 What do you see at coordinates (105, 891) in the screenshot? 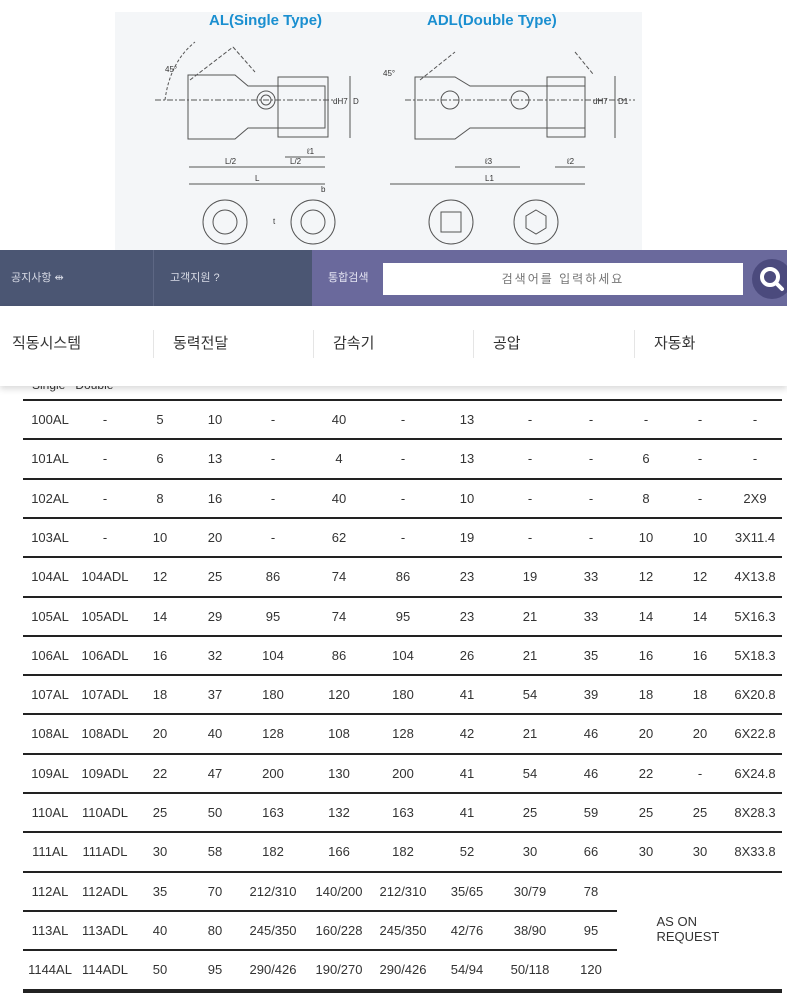
I see `table-cell: 112ADL` at bounding box center [105, 891].